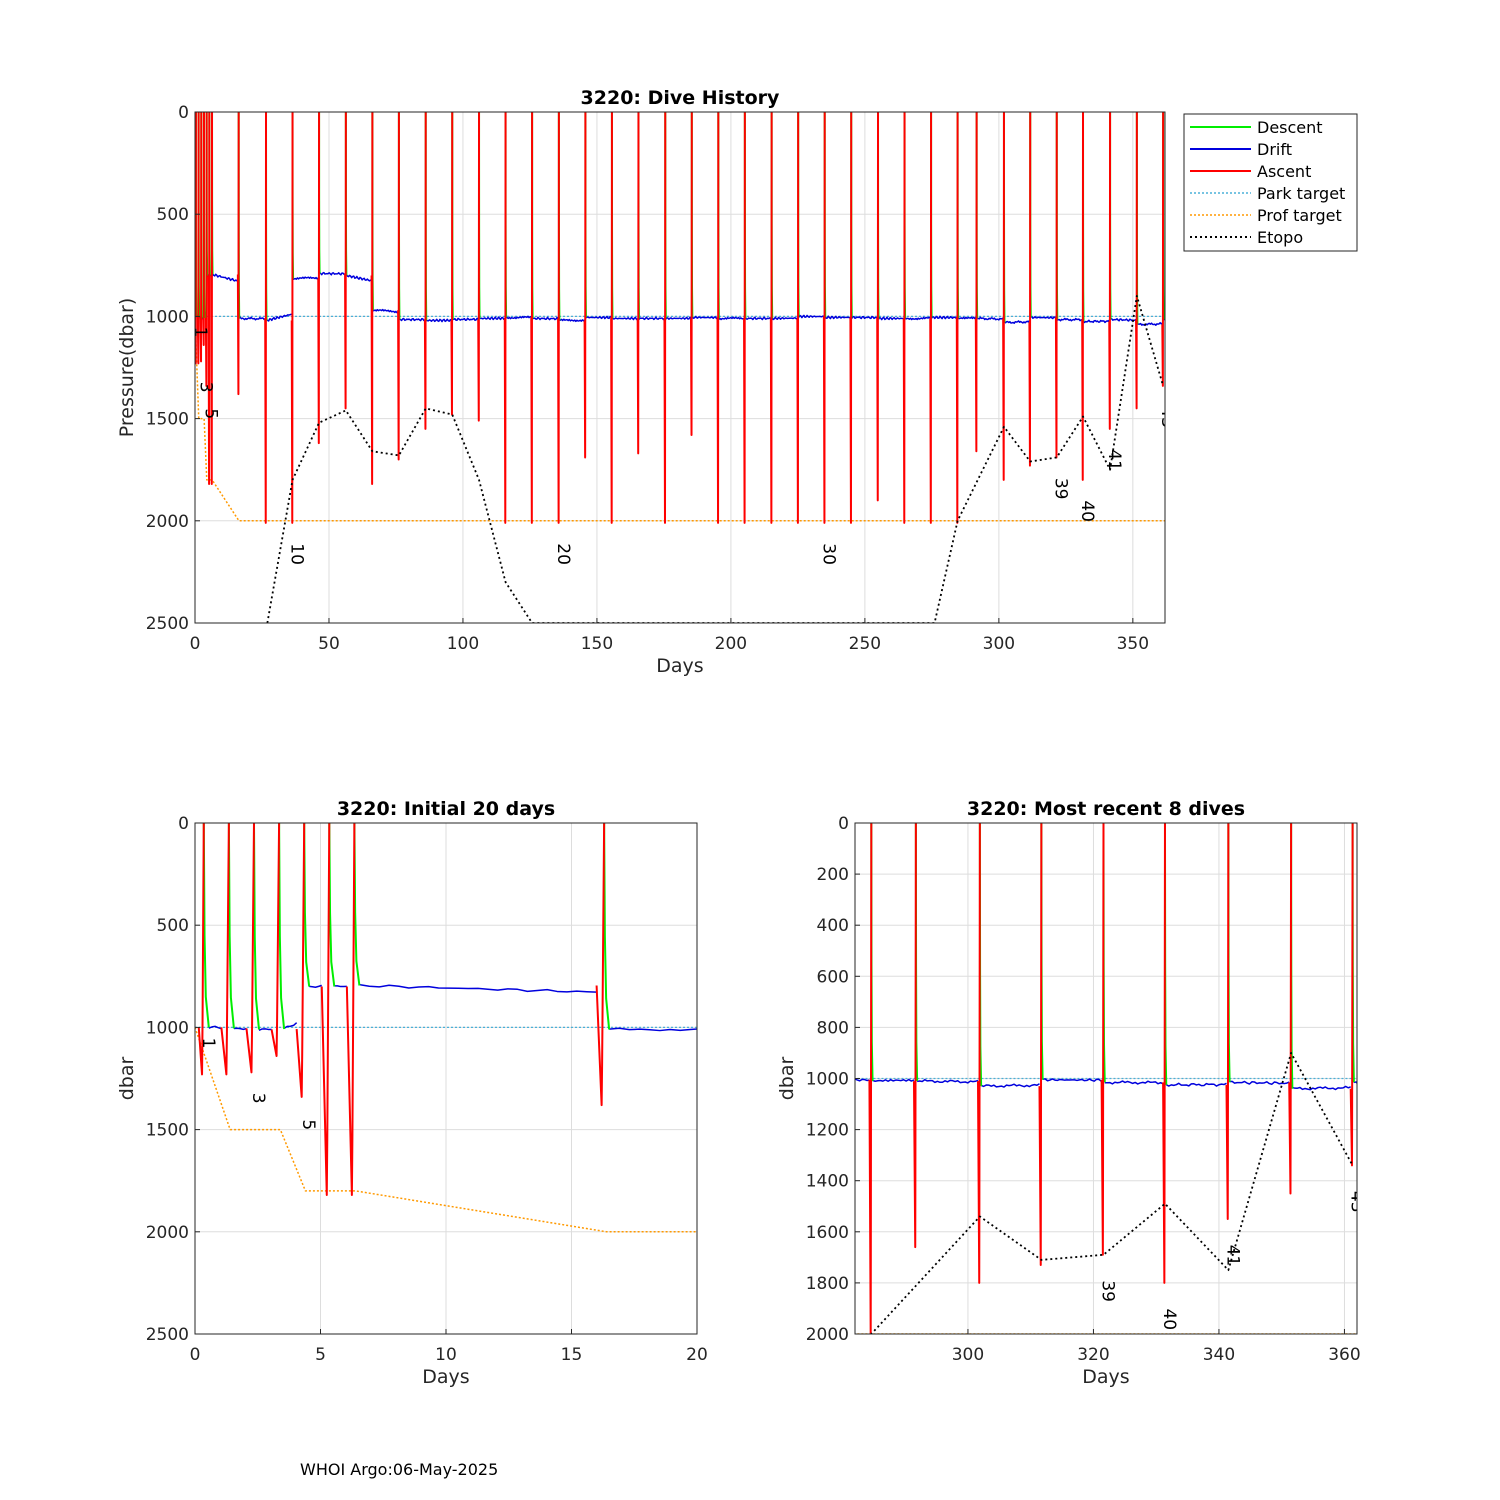 This screenshot has width=1500, height=1500. Describe the element at coordinates (1290, 127) in the screenshot. I see `legend-entry: Descent` at that location.